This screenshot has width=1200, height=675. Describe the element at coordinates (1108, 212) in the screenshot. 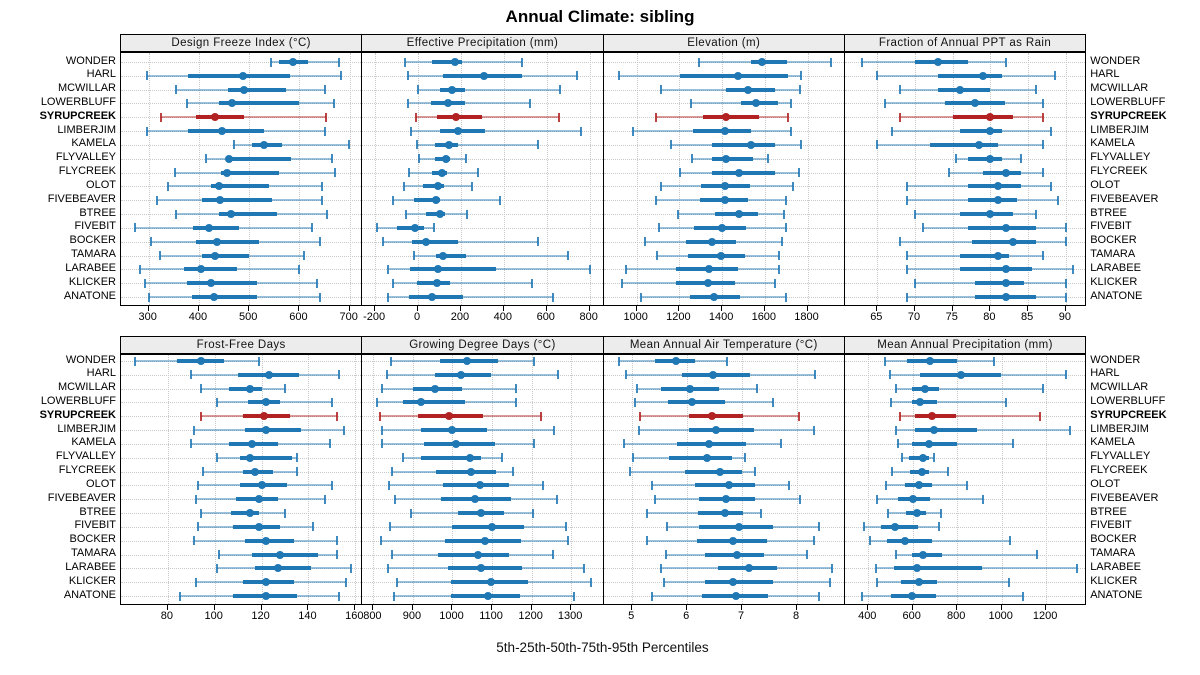

I see `site-label-right-btree: BTREE` at that location.